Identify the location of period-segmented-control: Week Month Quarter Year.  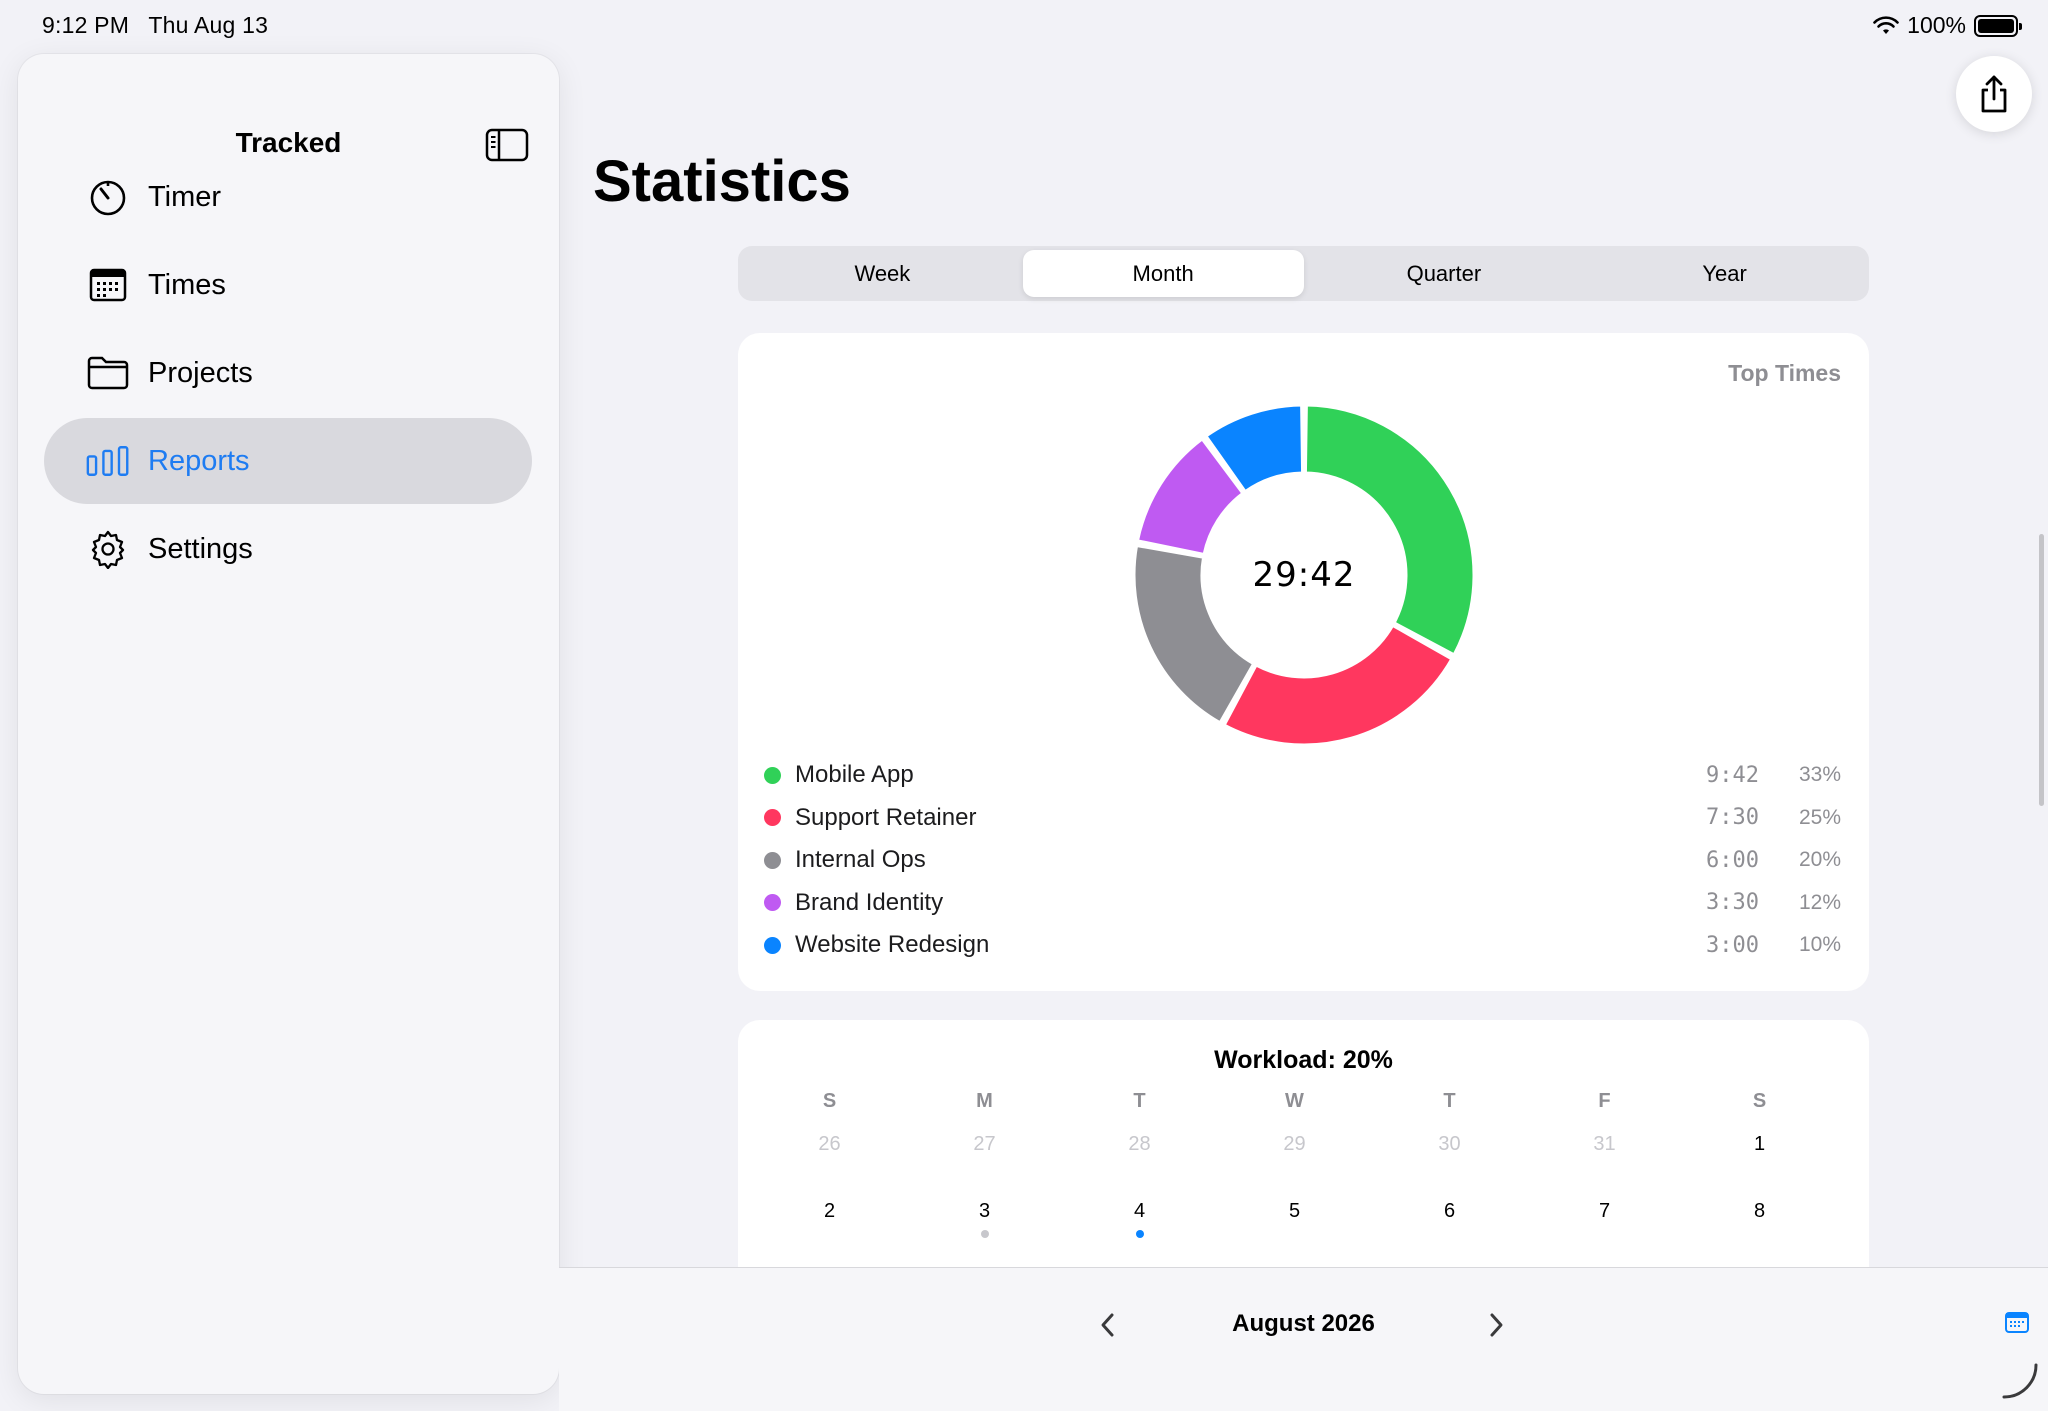
(1303, 273).